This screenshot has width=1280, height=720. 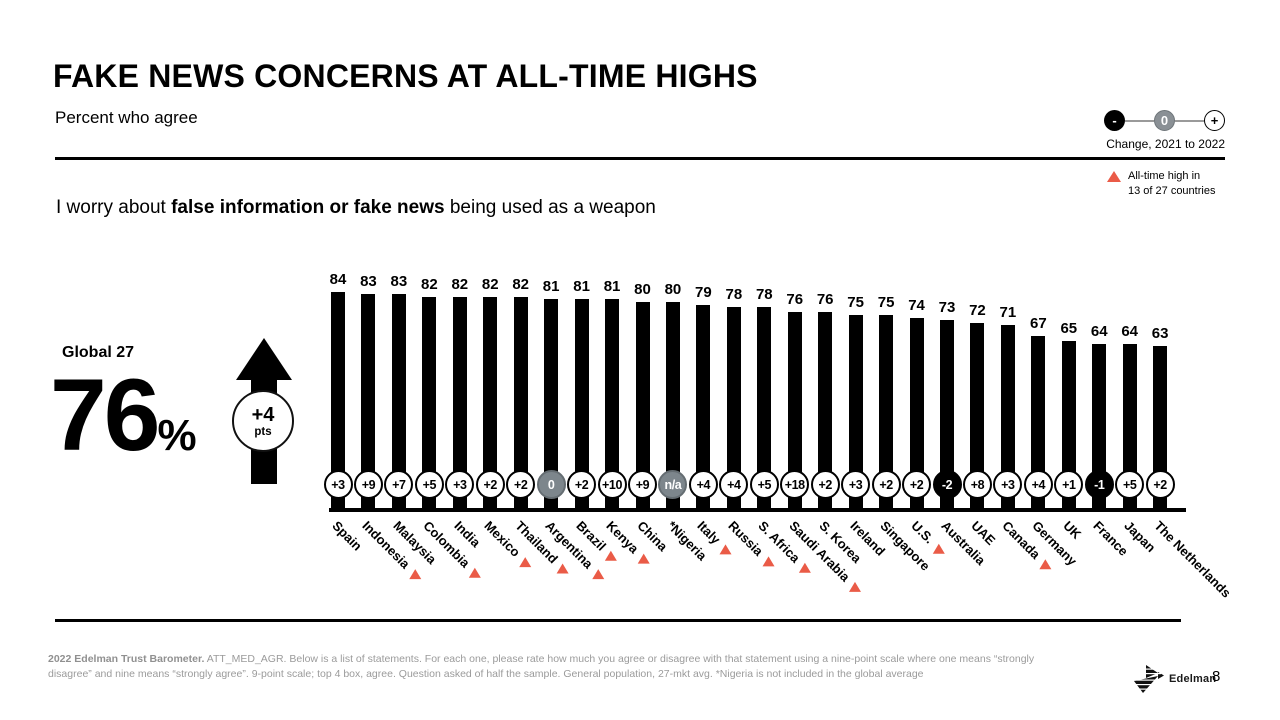 What do you see at coordinates (347, 536) in the screenshot?
I see `country-label-spain: Spain` at bounding box center [347, 536].